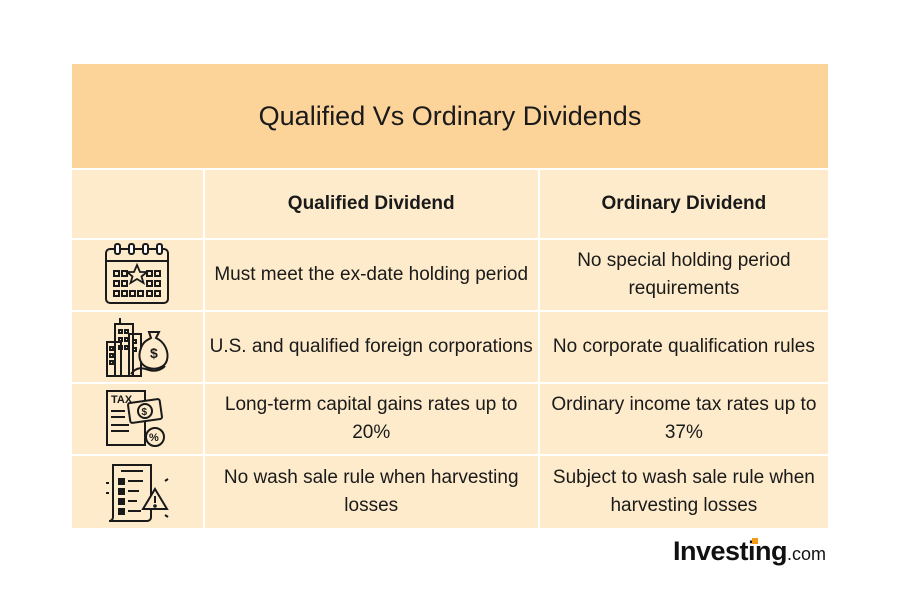 The width and height of the screenshot is (900, 600). I want to click on qualified-corporations: U.S. and qualified foreign corporations, so click(372, 347).